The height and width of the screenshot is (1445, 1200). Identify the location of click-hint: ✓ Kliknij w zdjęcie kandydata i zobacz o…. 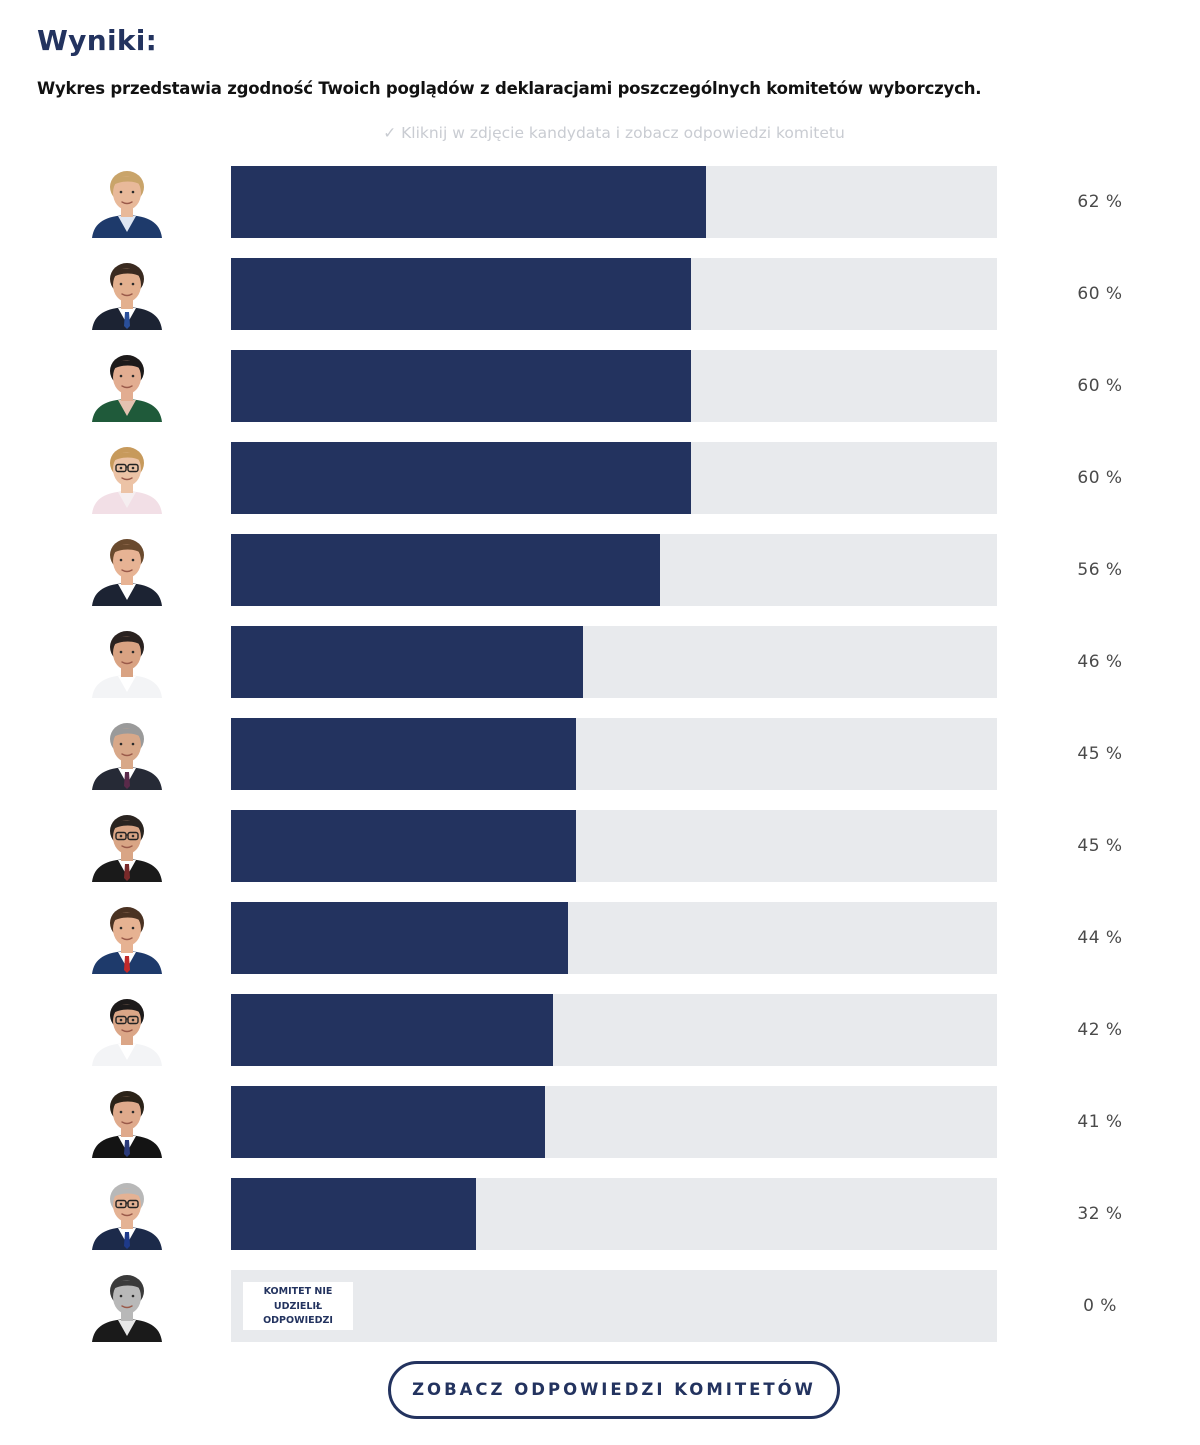
(614, 133).